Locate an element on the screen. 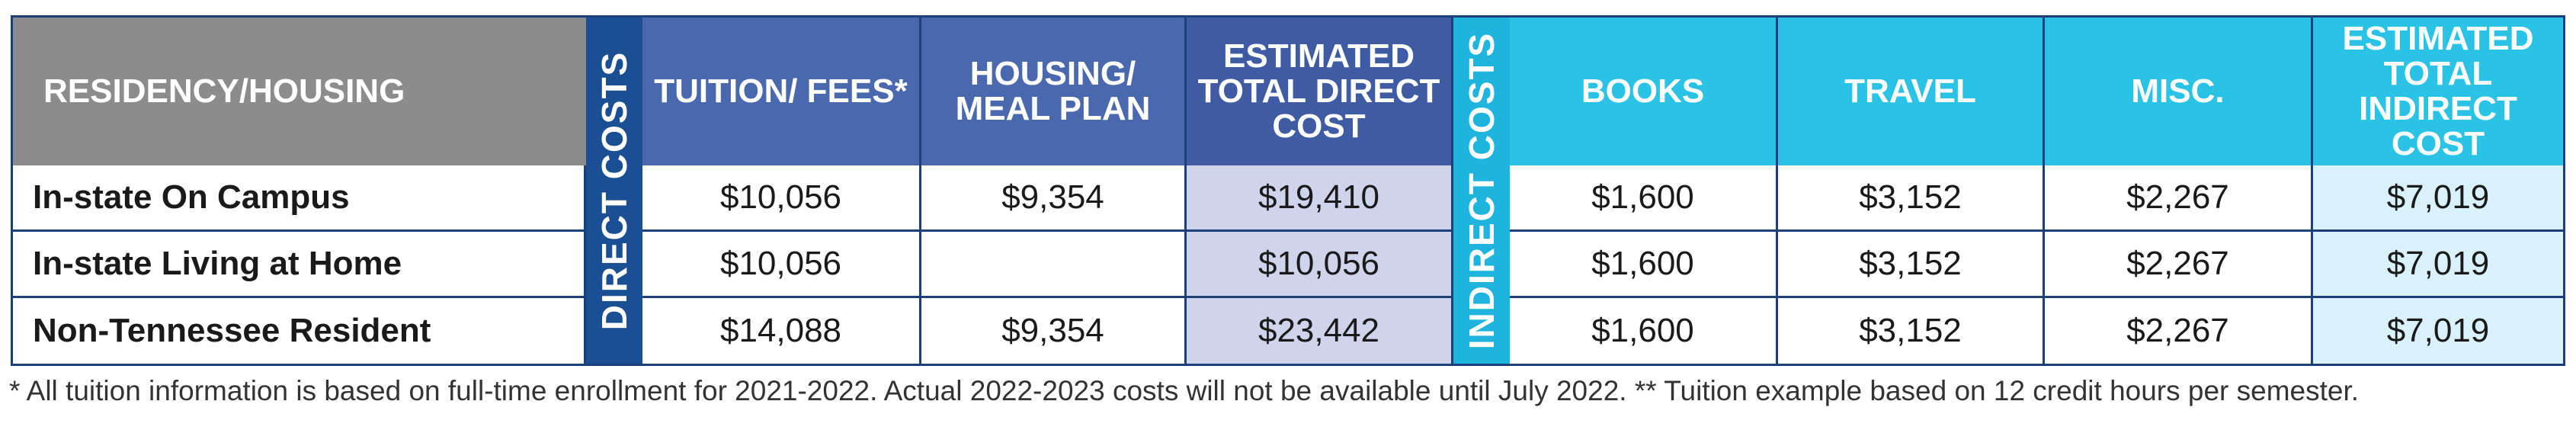 Image resolution: width=2576 pixels, height=430 pixels. header-residency: RESIDENCY/HOUSING is located at coordinates (299, 92).